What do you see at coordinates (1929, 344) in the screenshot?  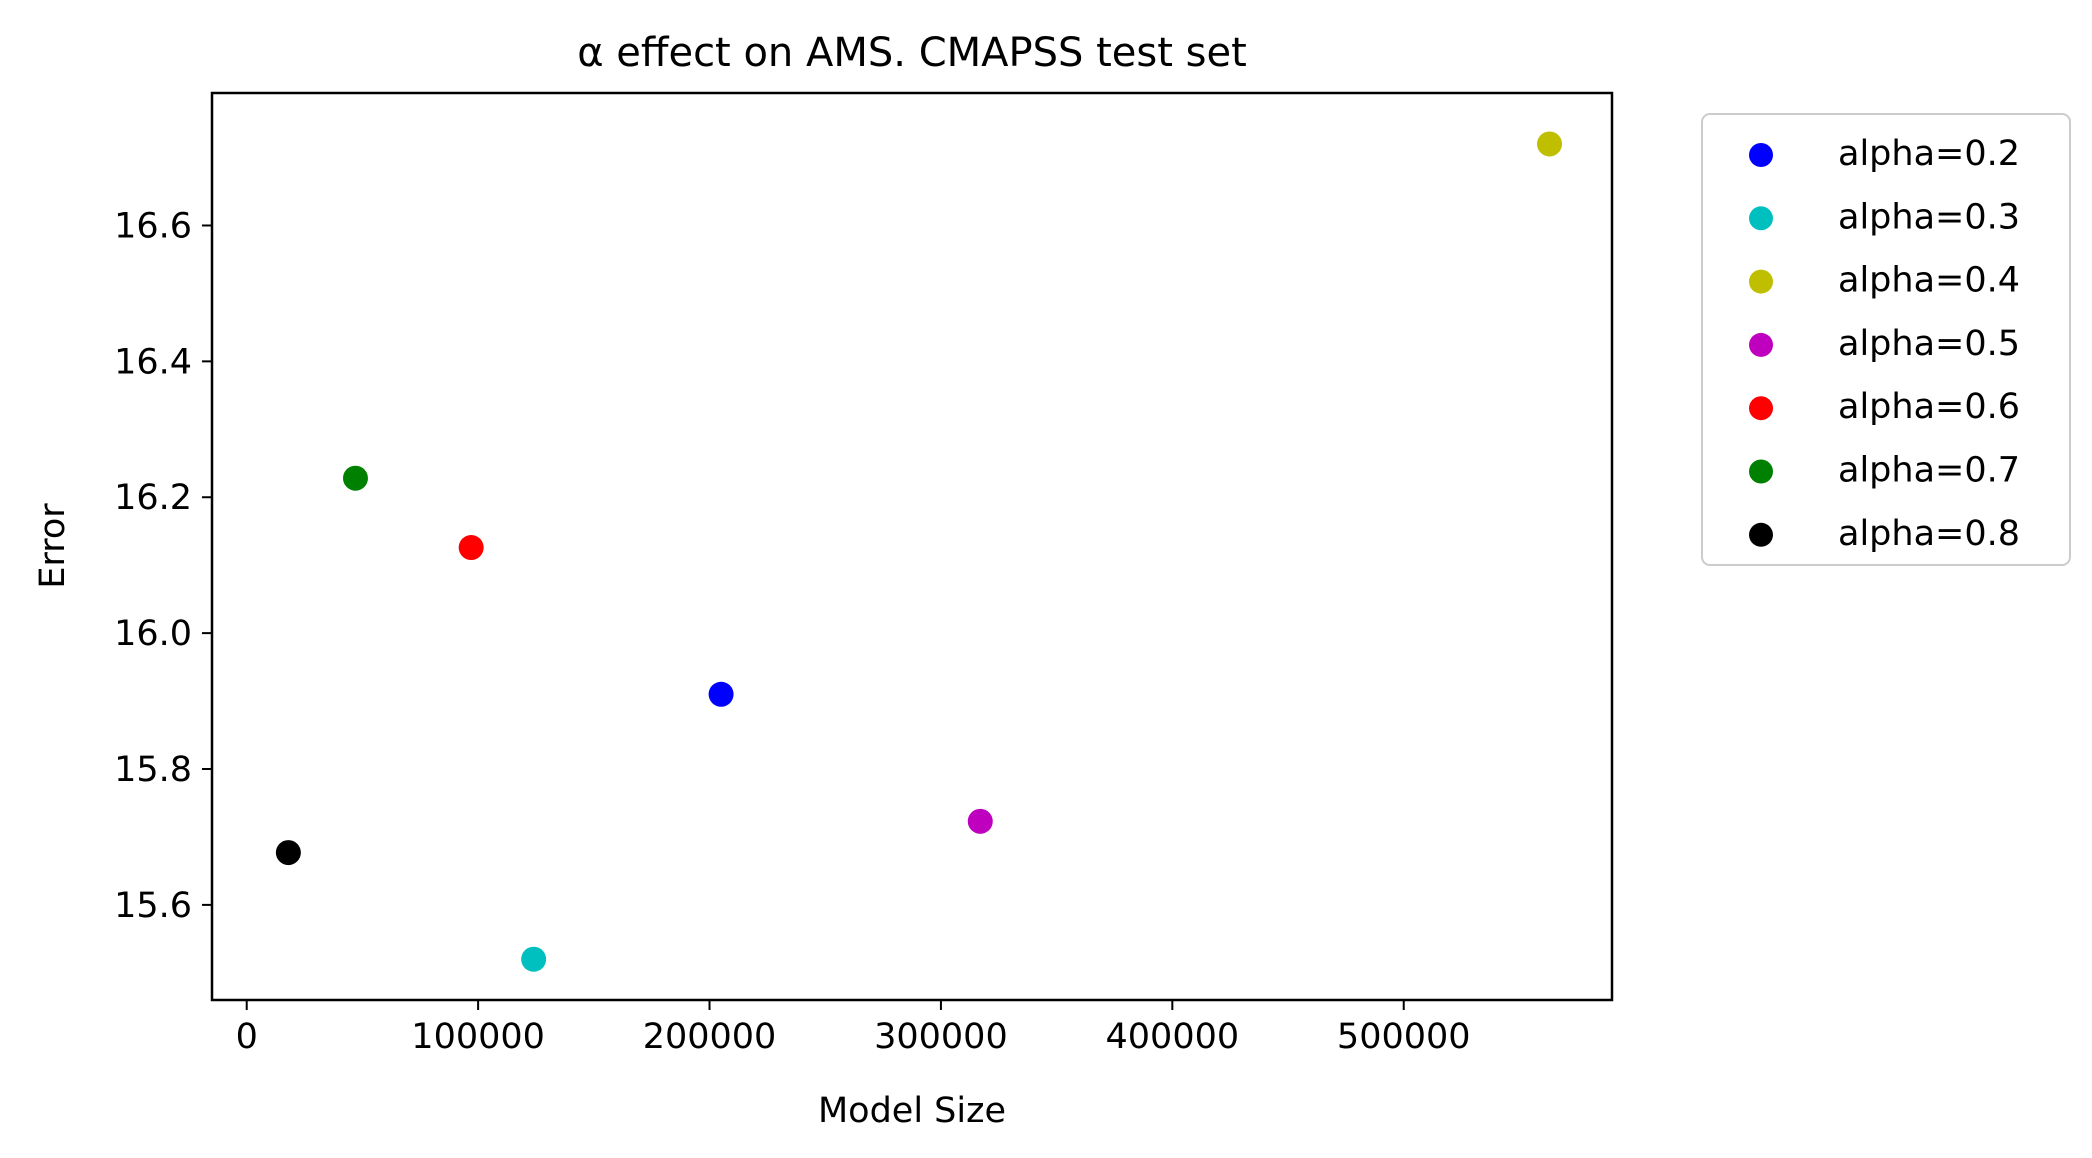 I see `legend-label: alpha=0.5` at bounding box center [1929, 344].